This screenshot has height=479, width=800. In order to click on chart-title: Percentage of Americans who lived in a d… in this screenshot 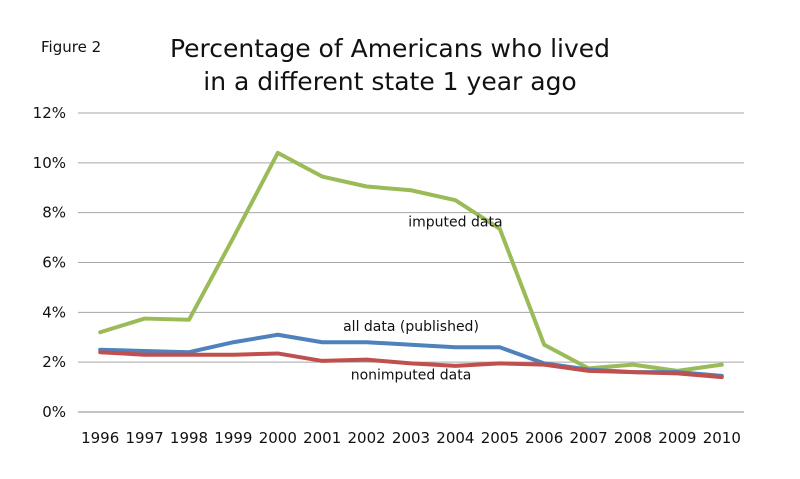, I will do `click(390, 65)`.